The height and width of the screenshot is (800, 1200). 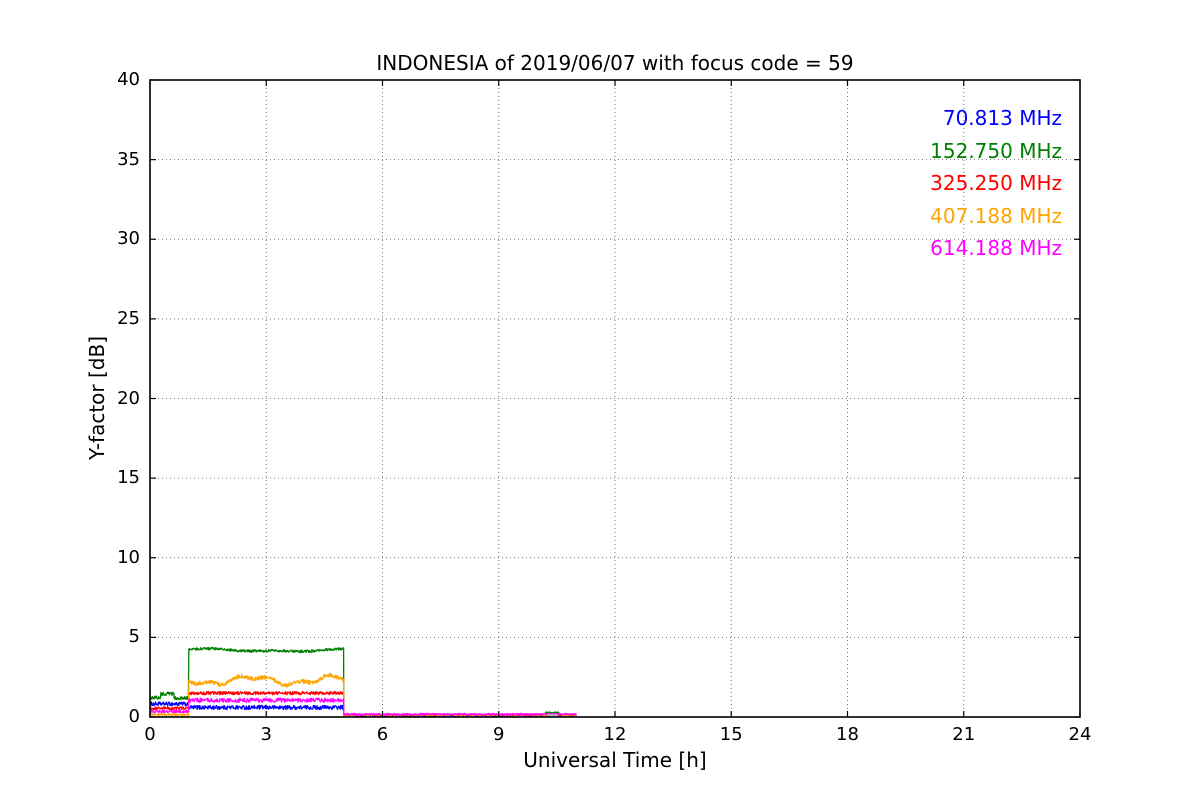 I want to click on legend-entry-325-250-MHz: 325.250 MHz, so click(x=996, y=183).